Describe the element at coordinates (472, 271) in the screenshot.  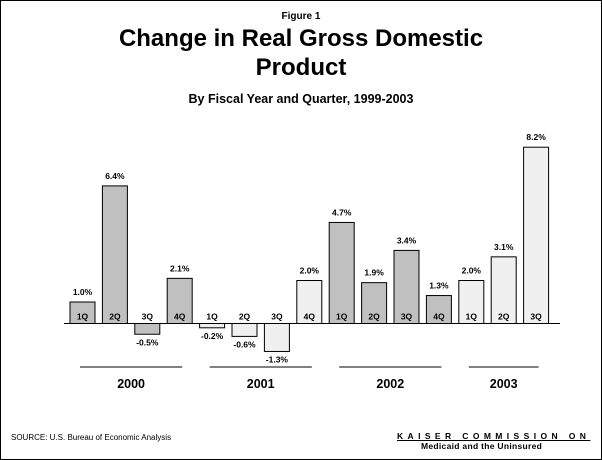
I see `value-label-2003-1Q: 2.0%` at that location.